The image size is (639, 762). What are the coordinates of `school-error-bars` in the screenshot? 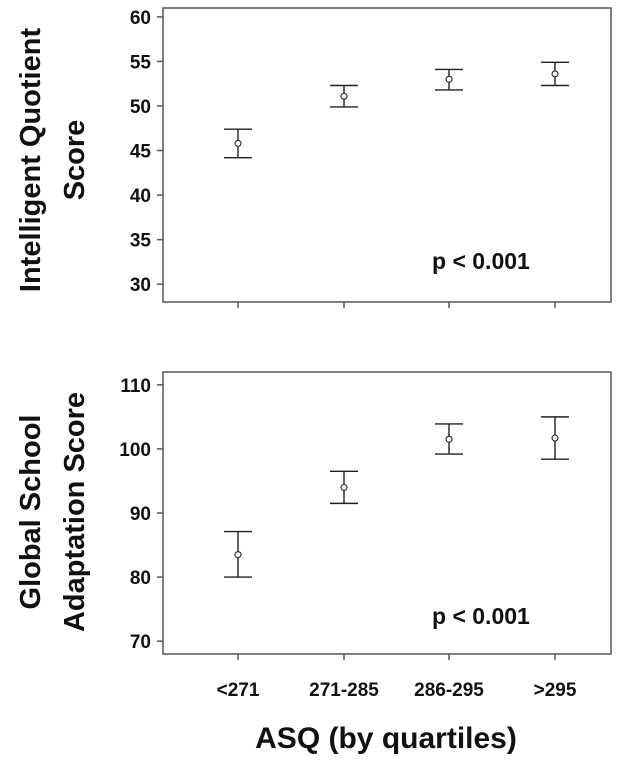 It's located at (396, 497).